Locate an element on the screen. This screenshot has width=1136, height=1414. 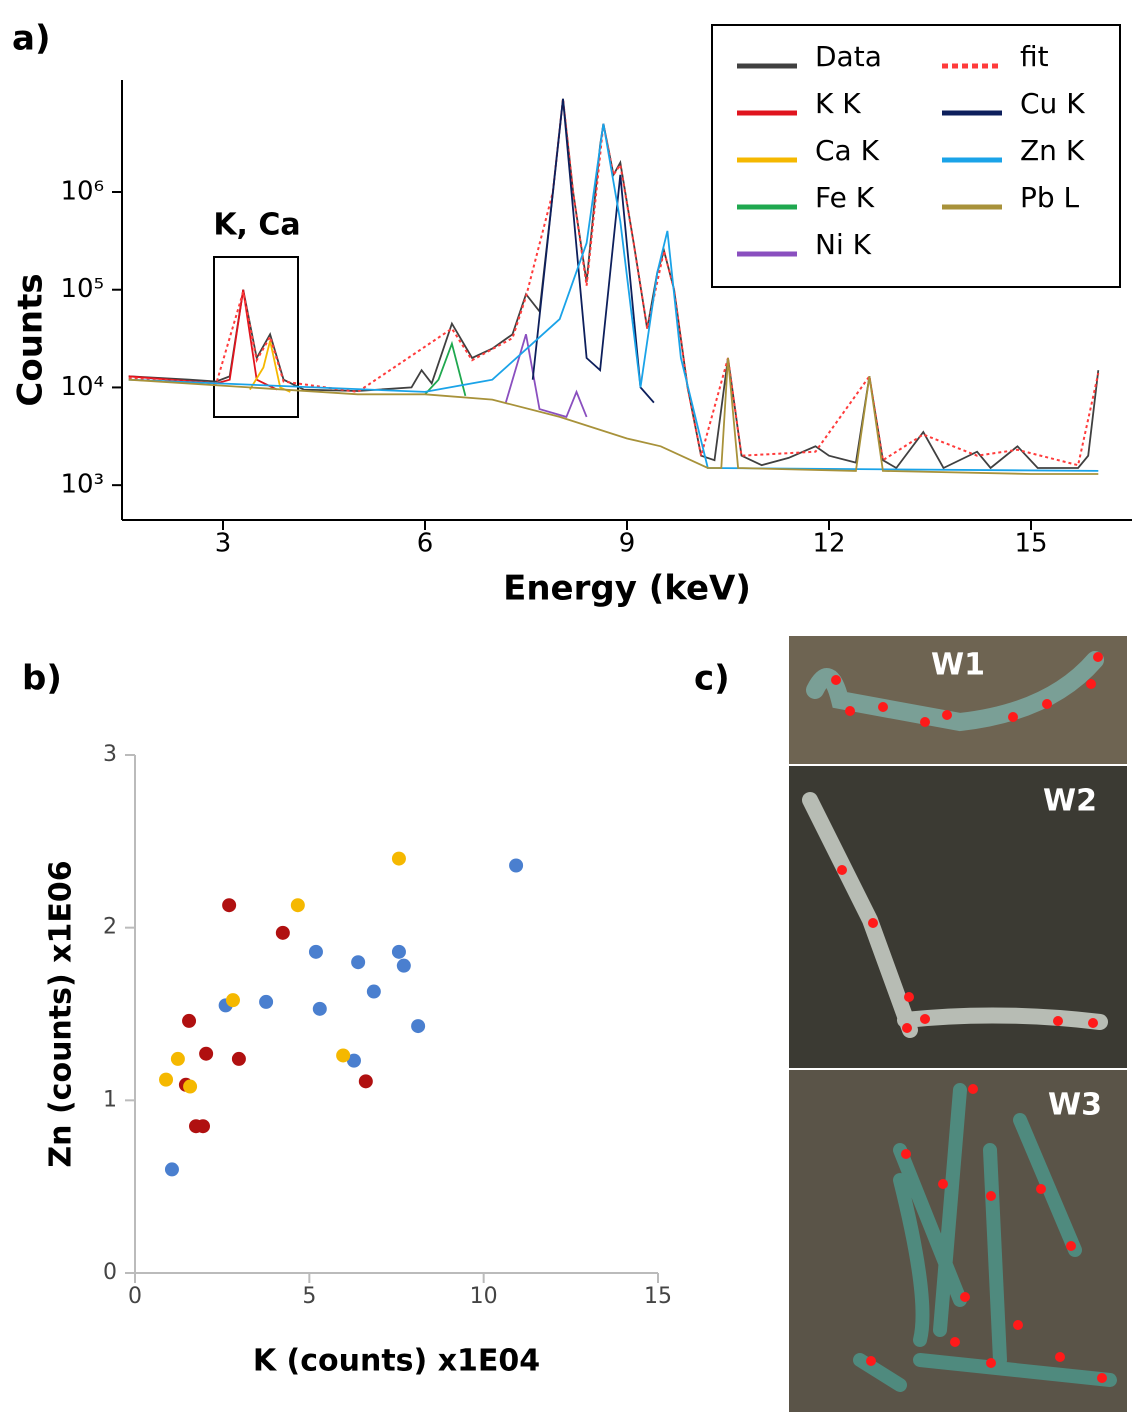
y-tick-label: 10⁴ is located at coordinates (82, 387).